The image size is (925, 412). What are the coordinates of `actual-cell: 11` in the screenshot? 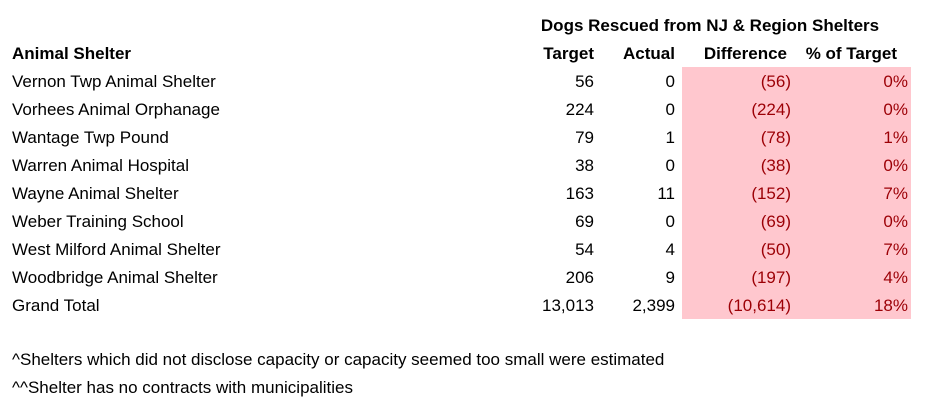 It's located at (666, 193).